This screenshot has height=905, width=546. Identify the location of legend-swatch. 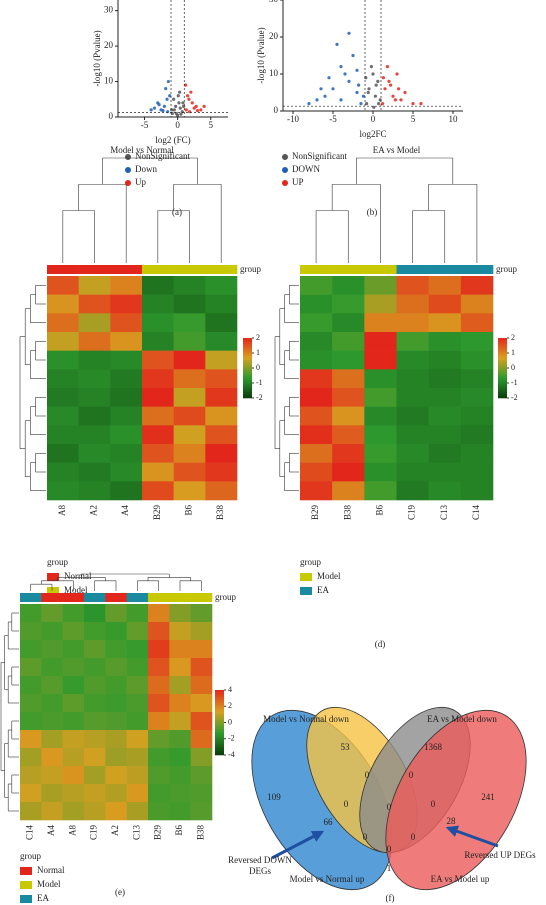
(26, 885).